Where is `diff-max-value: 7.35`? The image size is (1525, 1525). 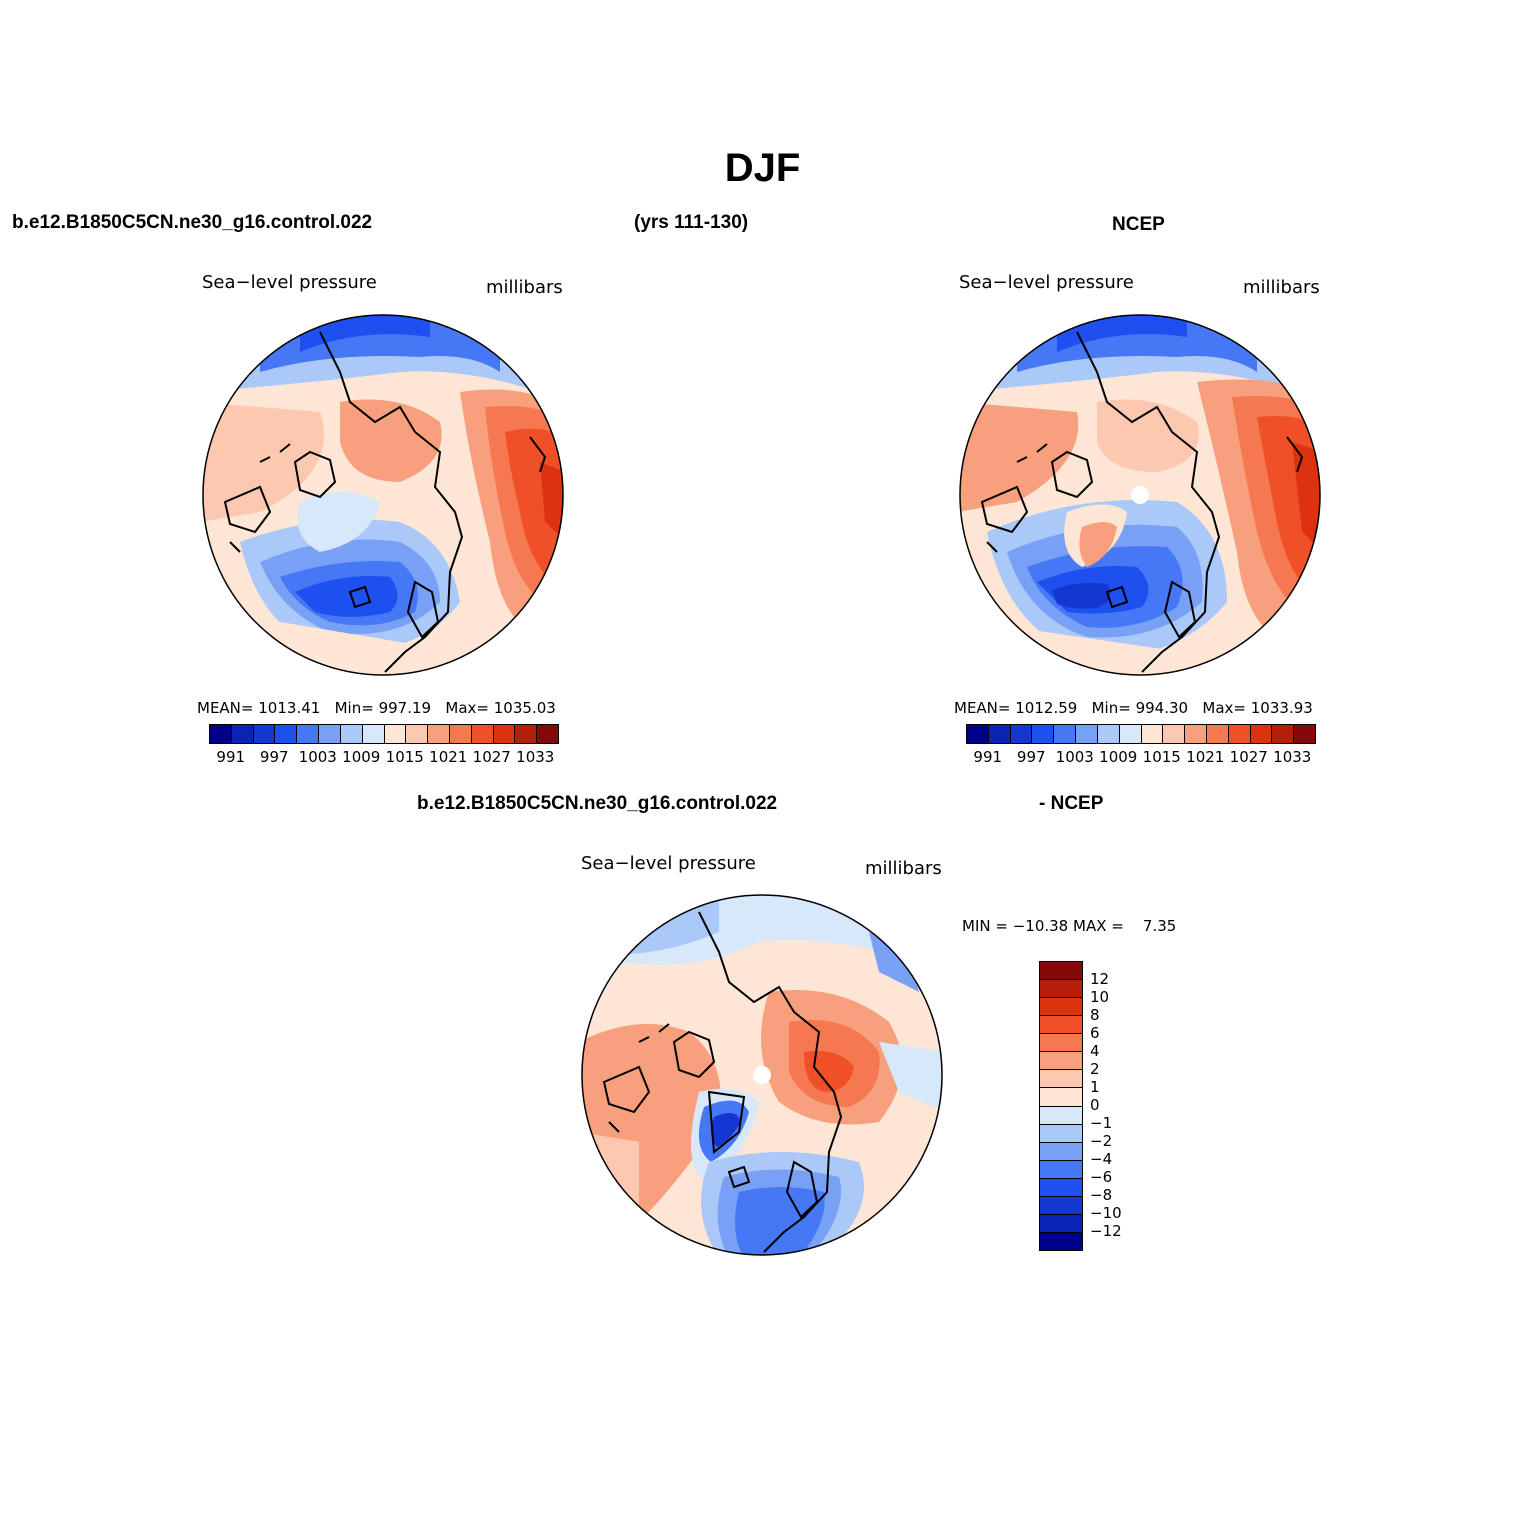
diff-max-value: 7.35 is located at coordinates (1159, 926).